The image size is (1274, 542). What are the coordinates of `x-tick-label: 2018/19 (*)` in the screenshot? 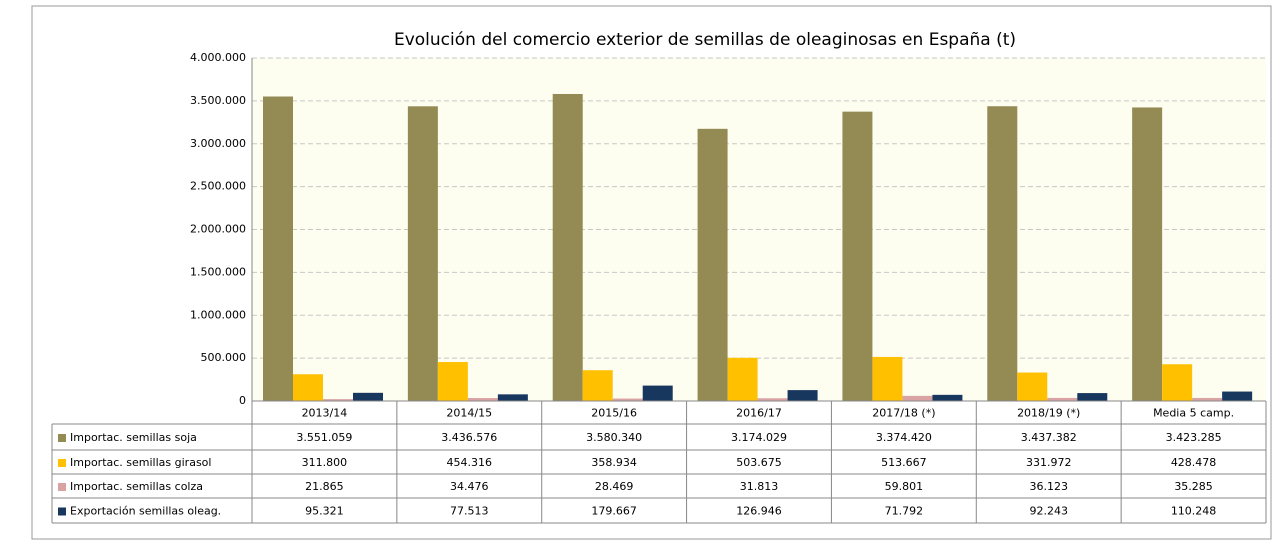 It's located at (1048, 413).